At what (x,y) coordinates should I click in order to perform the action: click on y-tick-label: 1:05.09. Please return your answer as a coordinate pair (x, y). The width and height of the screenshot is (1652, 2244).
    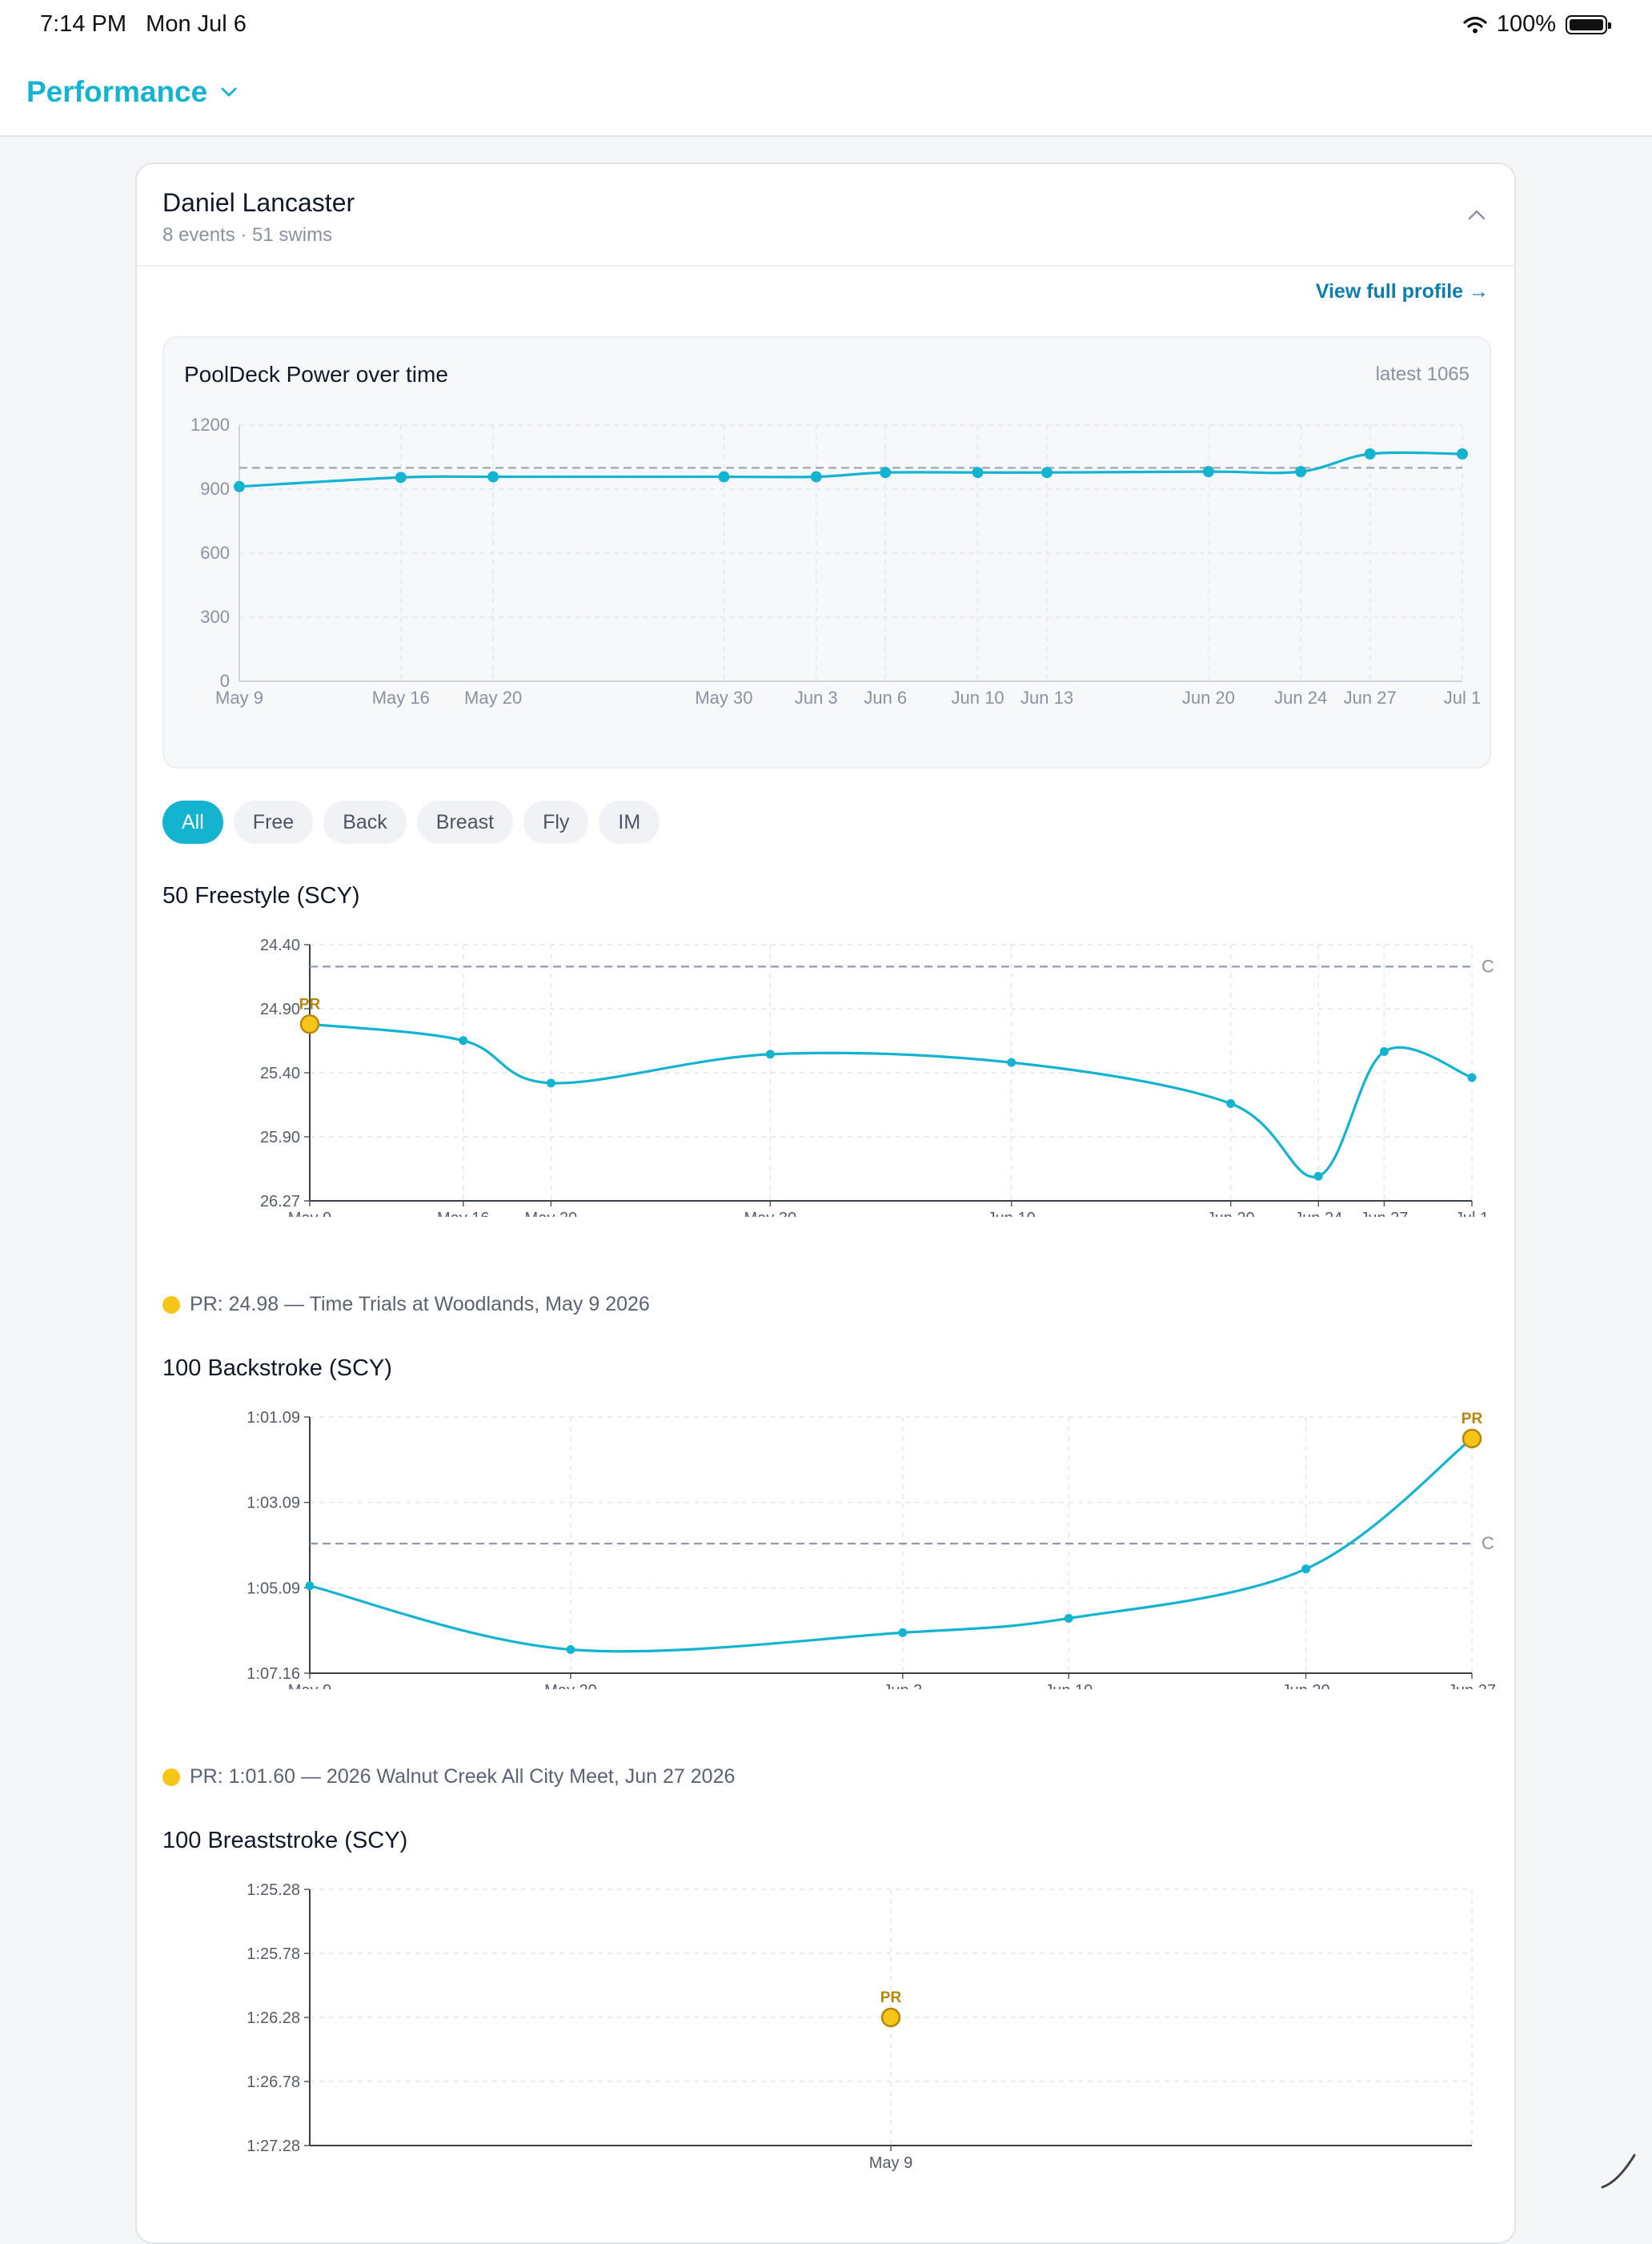
    Looking at the image, I should click on (273, 1588).